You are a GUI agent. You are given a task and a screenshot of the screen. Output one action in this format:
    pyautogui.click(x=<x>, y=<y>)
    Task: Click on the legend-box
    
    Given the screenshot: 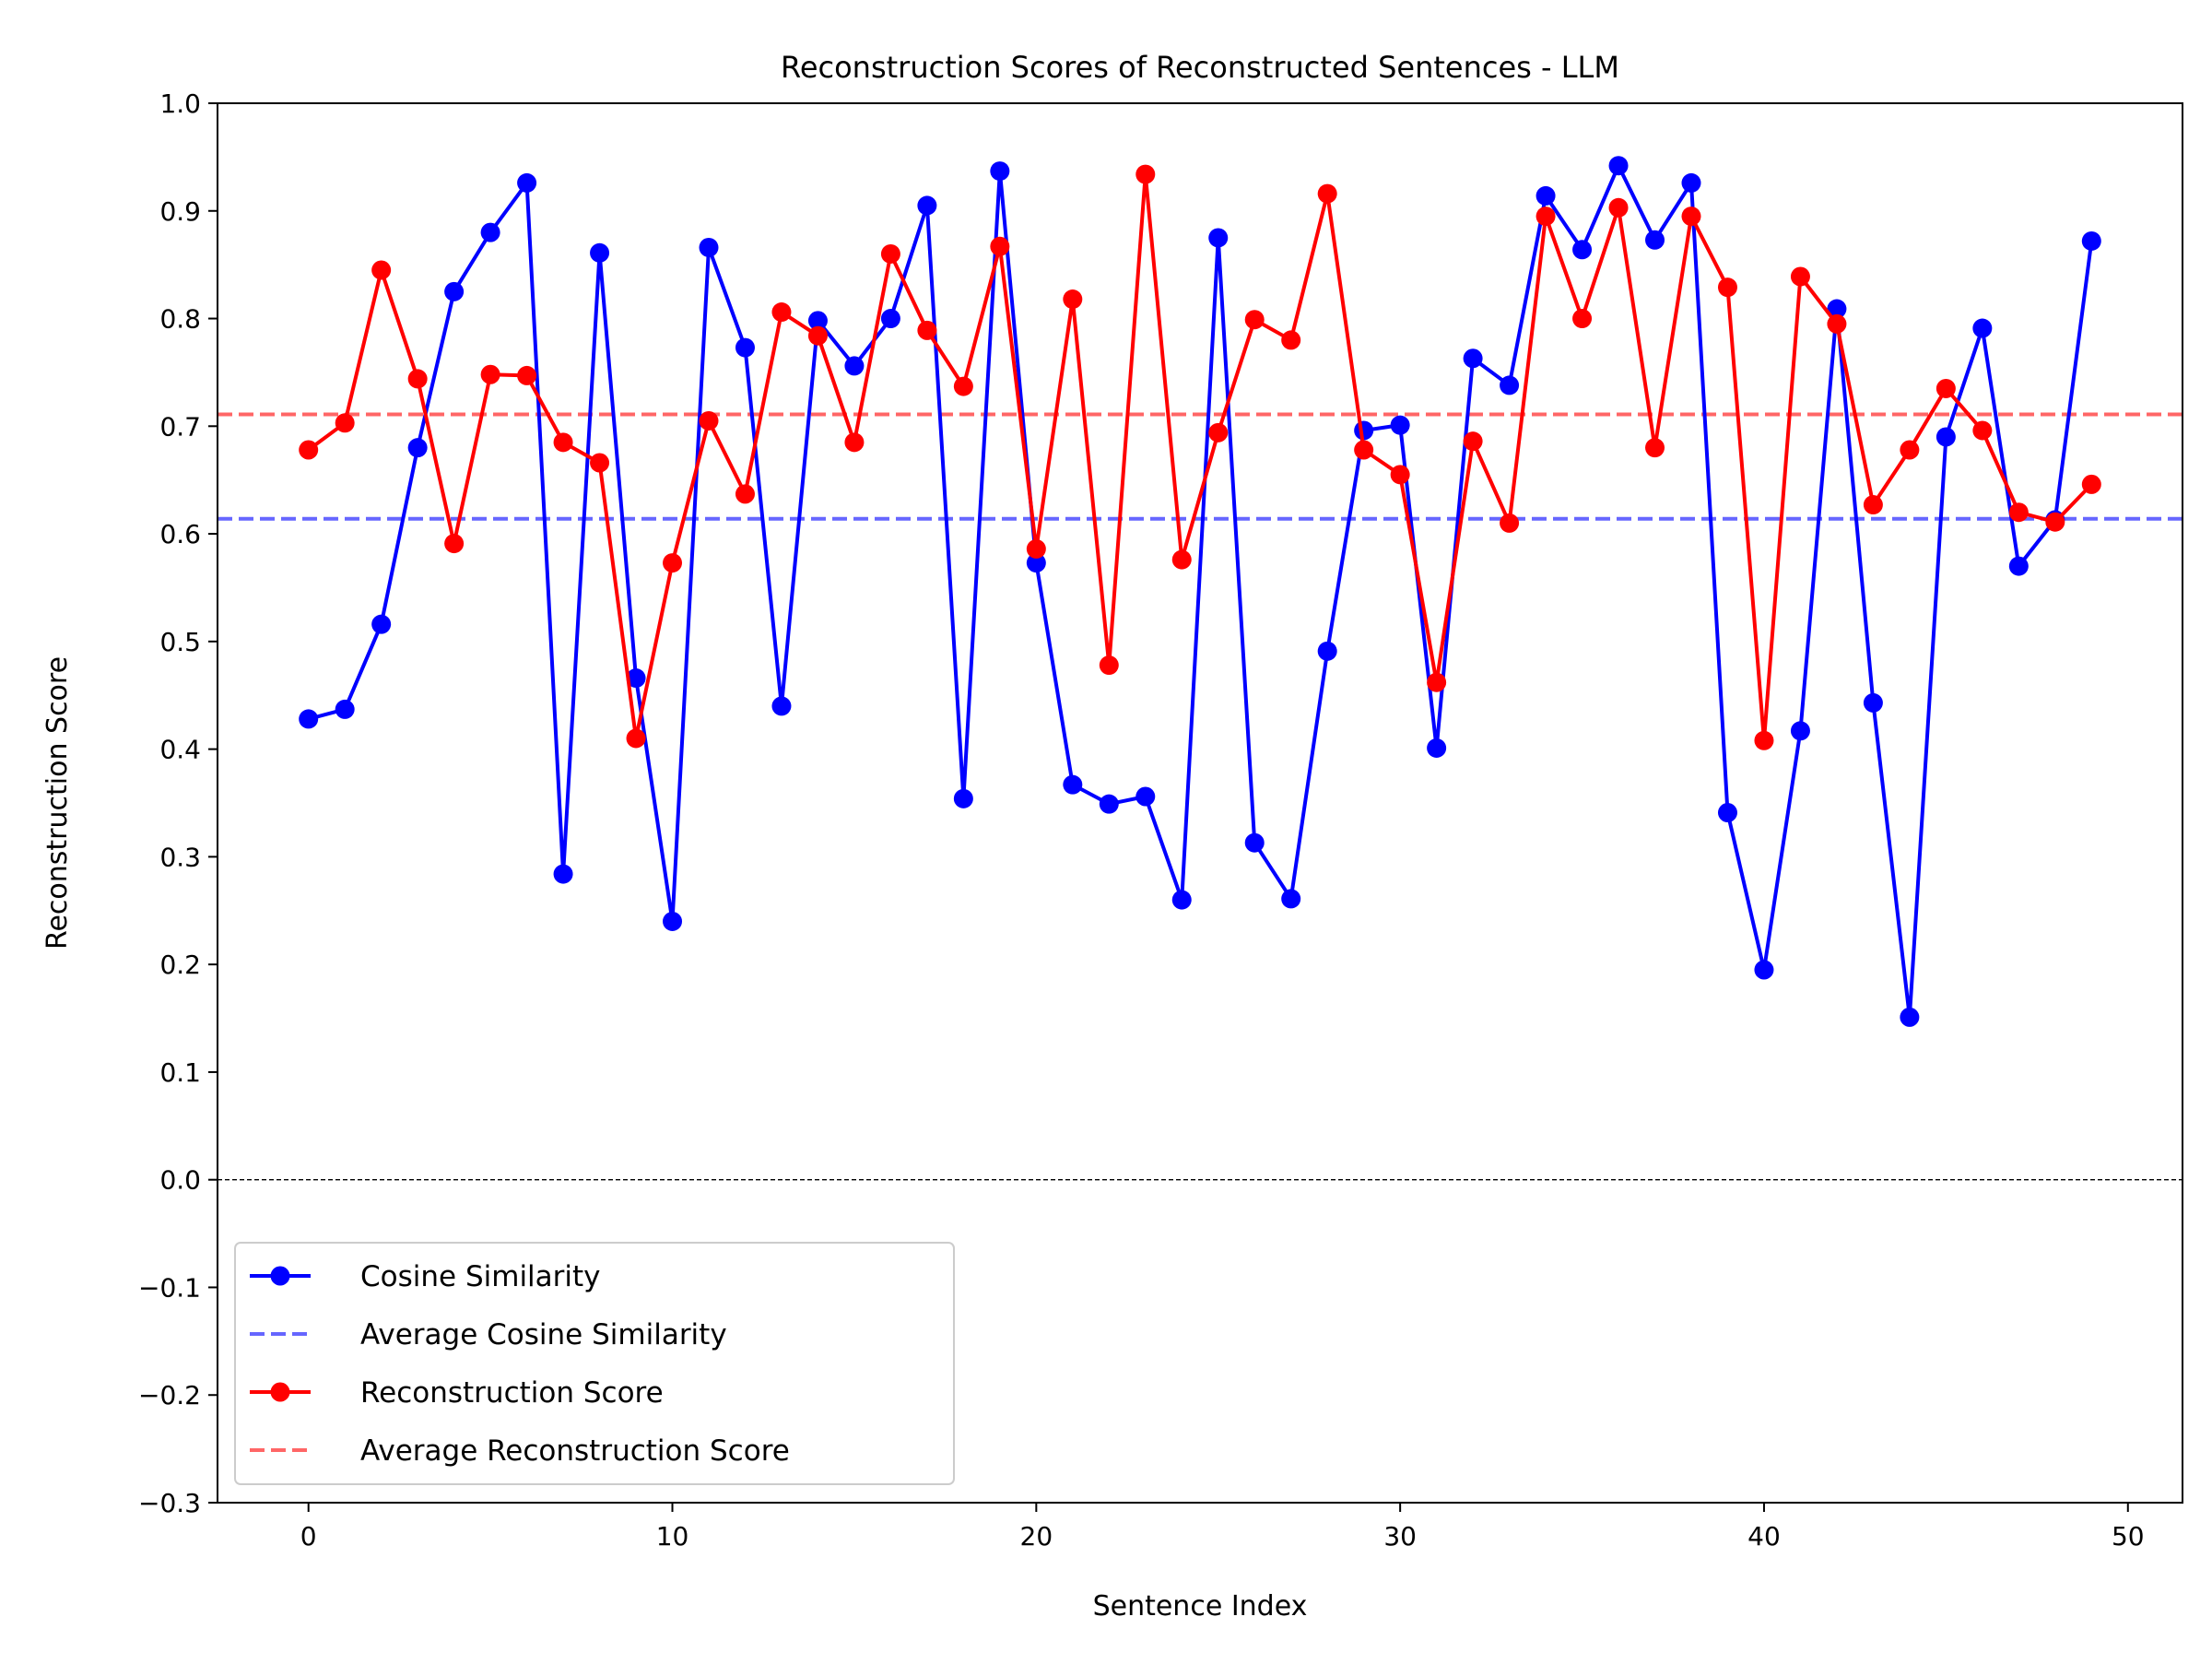 What is the action you would take?
    pyautogui.click(x=594, y=1363)
    